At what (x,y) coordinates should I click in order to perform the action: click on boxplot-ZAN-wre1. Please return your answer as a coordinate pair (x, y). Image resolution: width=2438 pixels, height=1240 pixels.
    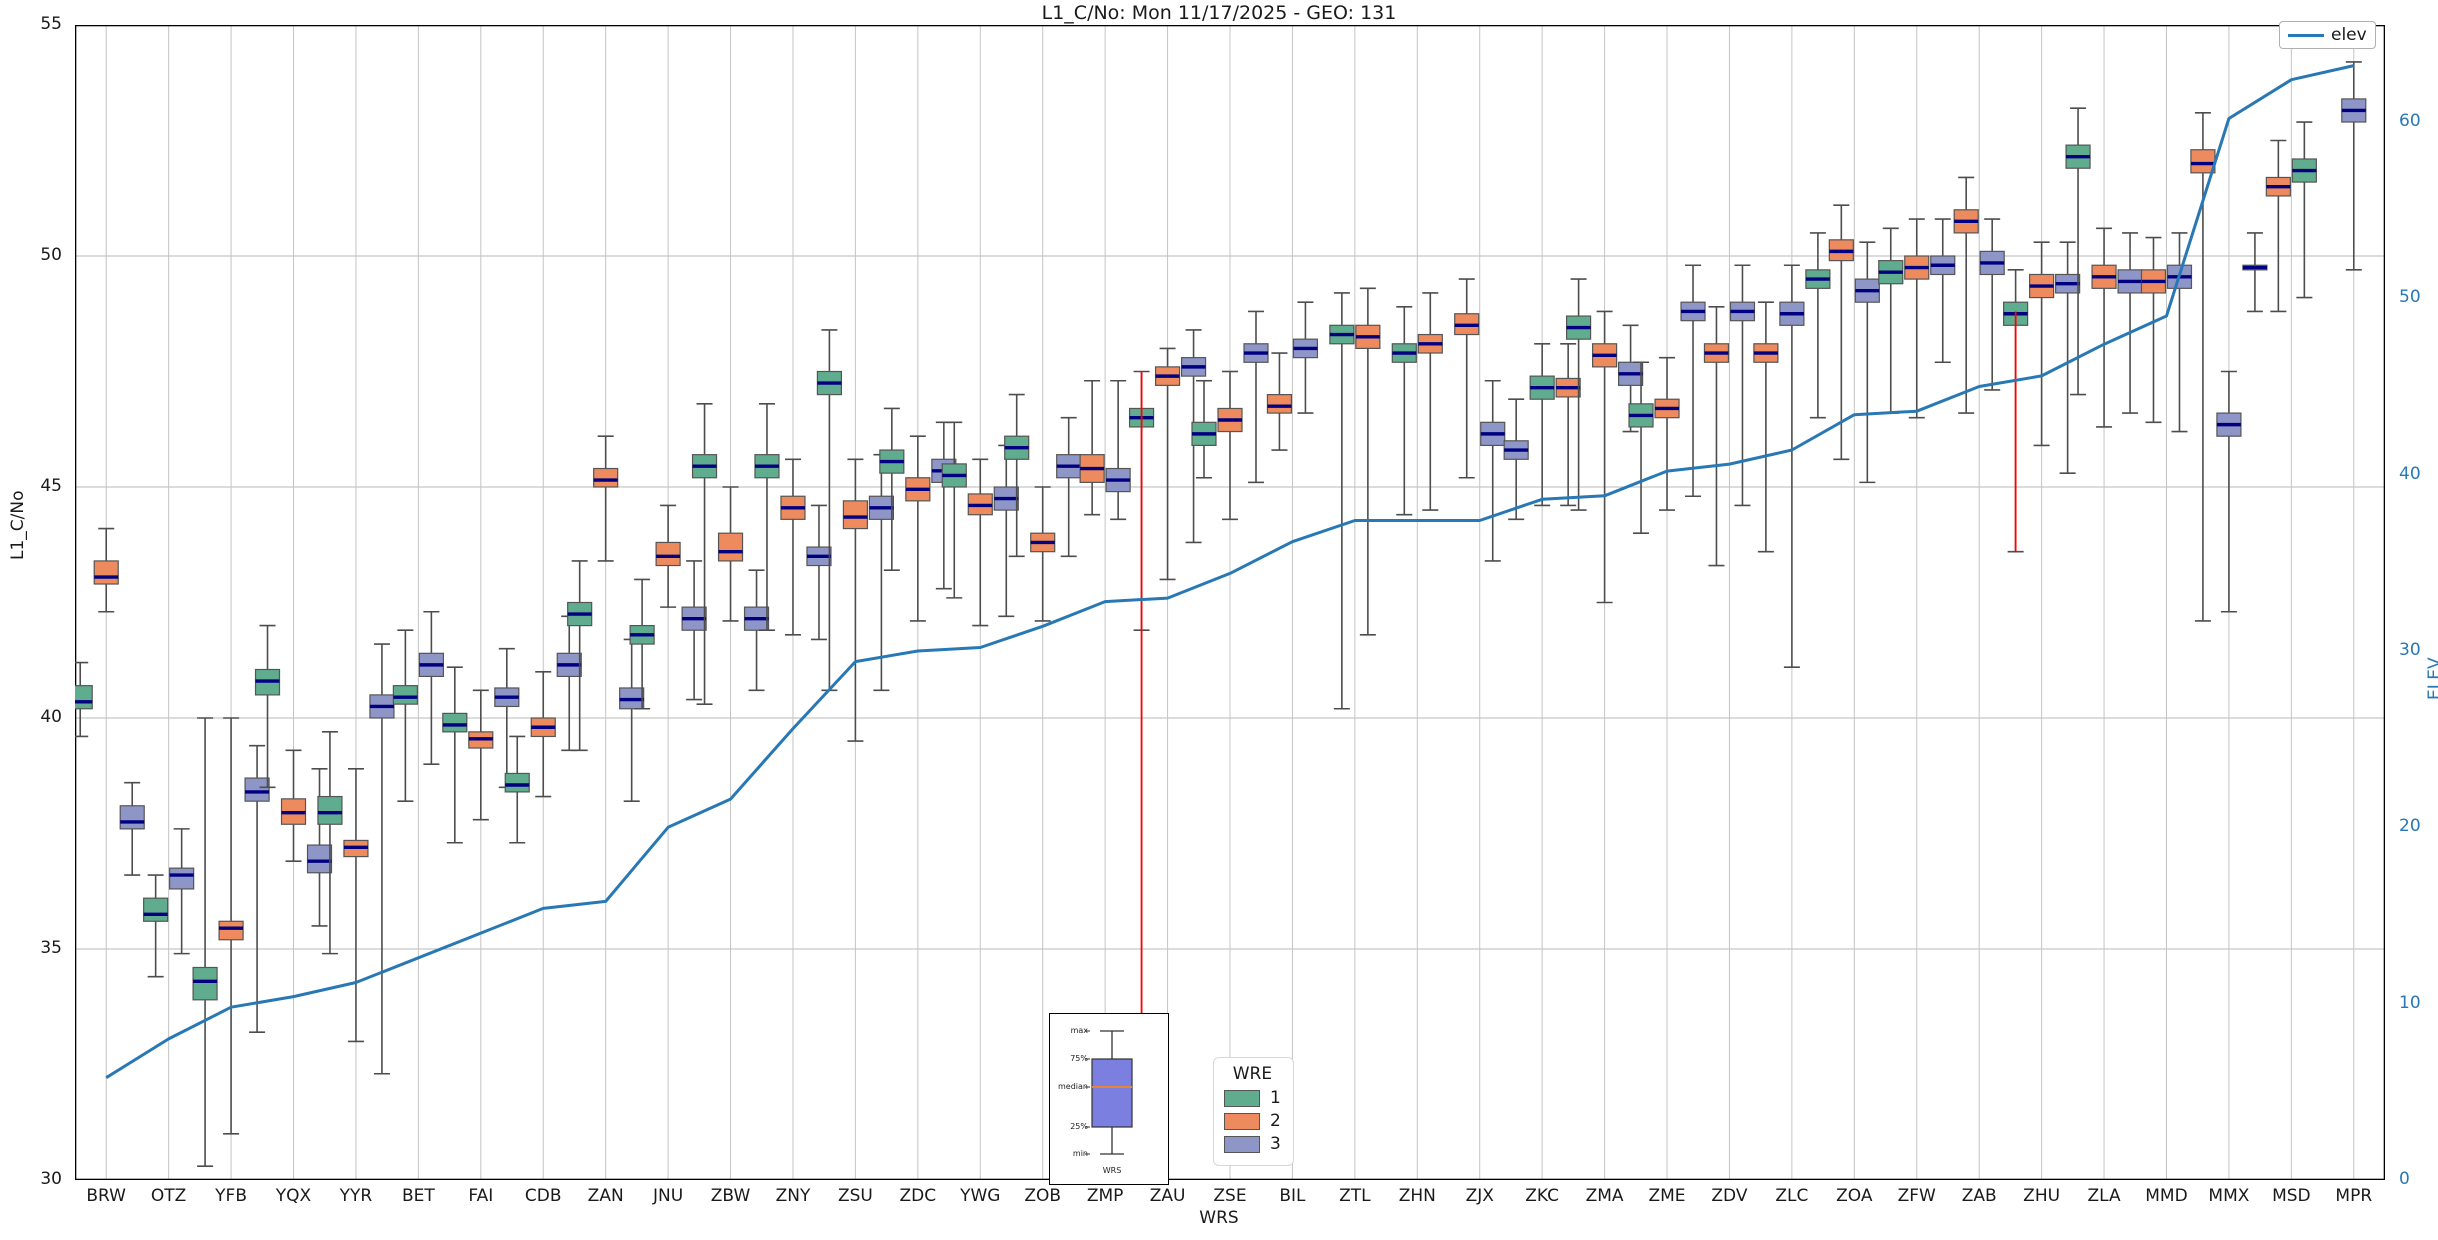
    Looking at the image, I should click on (580, 656).